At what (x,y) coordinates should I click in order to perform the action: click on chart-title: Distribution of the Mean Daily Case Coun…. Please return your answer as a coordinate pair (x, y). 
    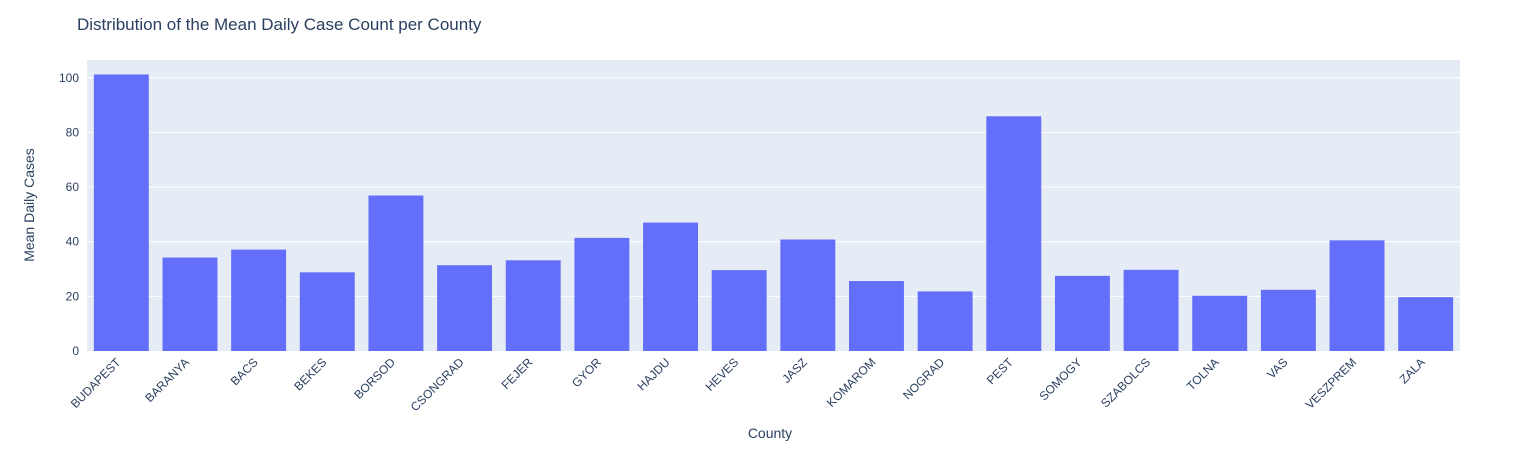
    Looking at the image, I should click on (279, 24).